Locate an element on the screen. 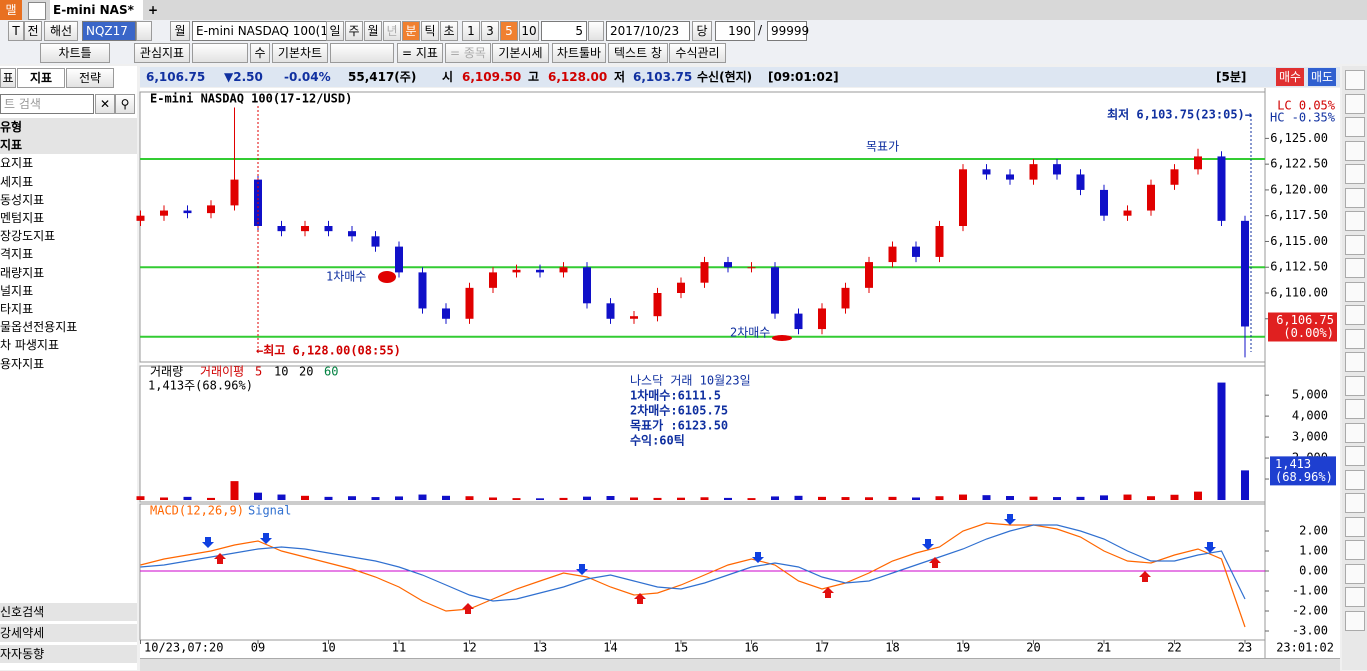 This screenshot has width=1367, height=671. indicator-group: 동성지표 is located at coordinates (22, 199).